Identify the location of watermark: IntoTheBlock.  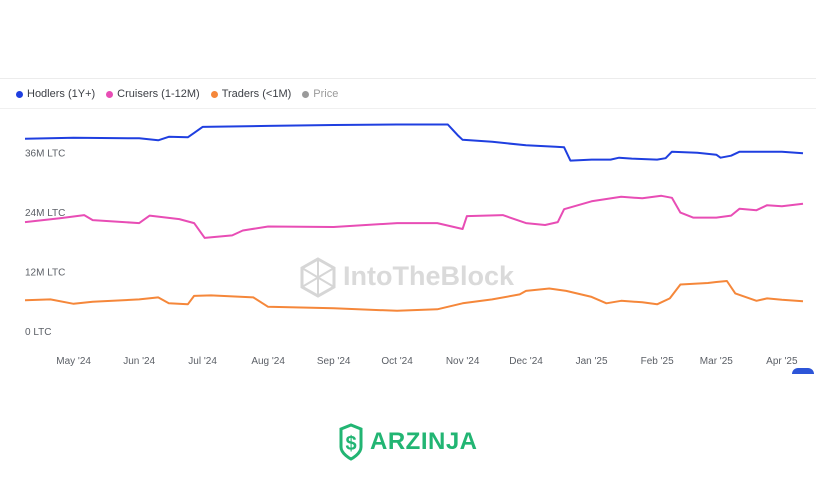
(407, 277).